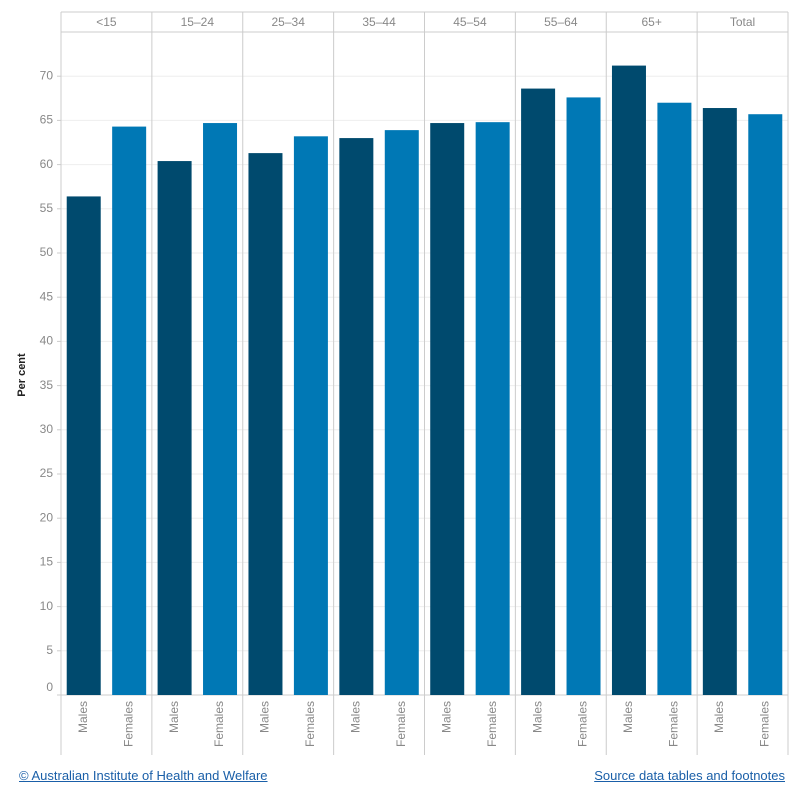 The width and height of the screenshot is (800, 800). I want to click on panel-header: Total, so click(742, 22).